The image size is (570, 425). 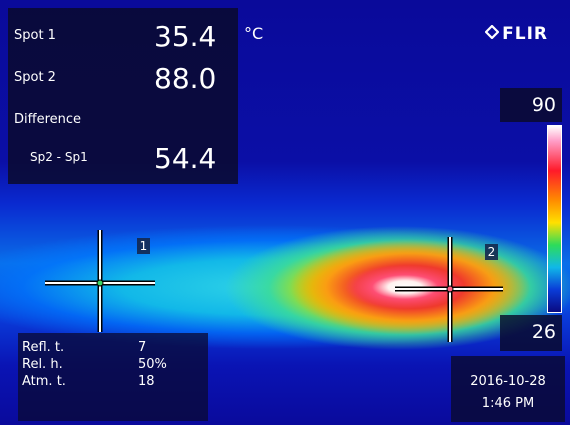 What do you see at coordinates (42, 364) in the screenshot?
I see `rel-humidity-label: Rel. h.` at bounding box center [42, 364].